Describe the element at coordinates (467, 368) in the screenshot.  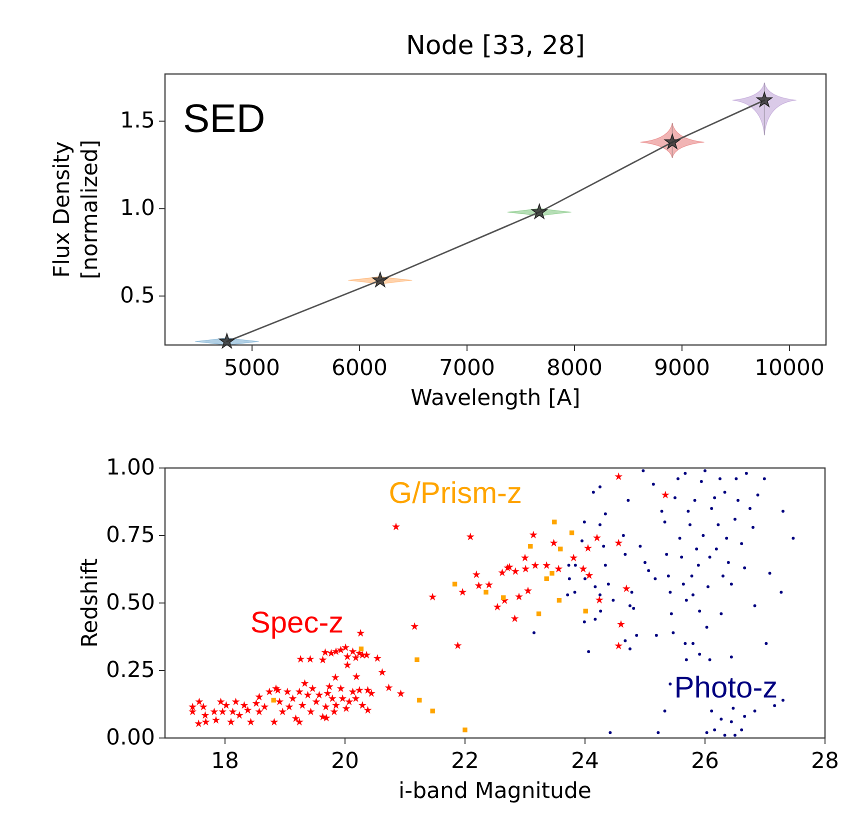
I see `x-tick-label: 7000` at that location.